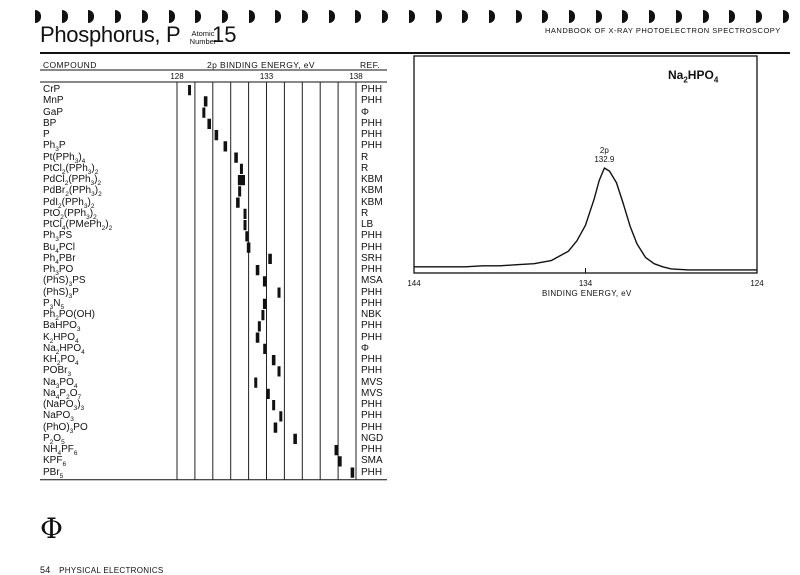 The width and height of the screenshot is (800, 575). I want to click on compound-name: PdBr2(PPh3)2, so click(72, 192).